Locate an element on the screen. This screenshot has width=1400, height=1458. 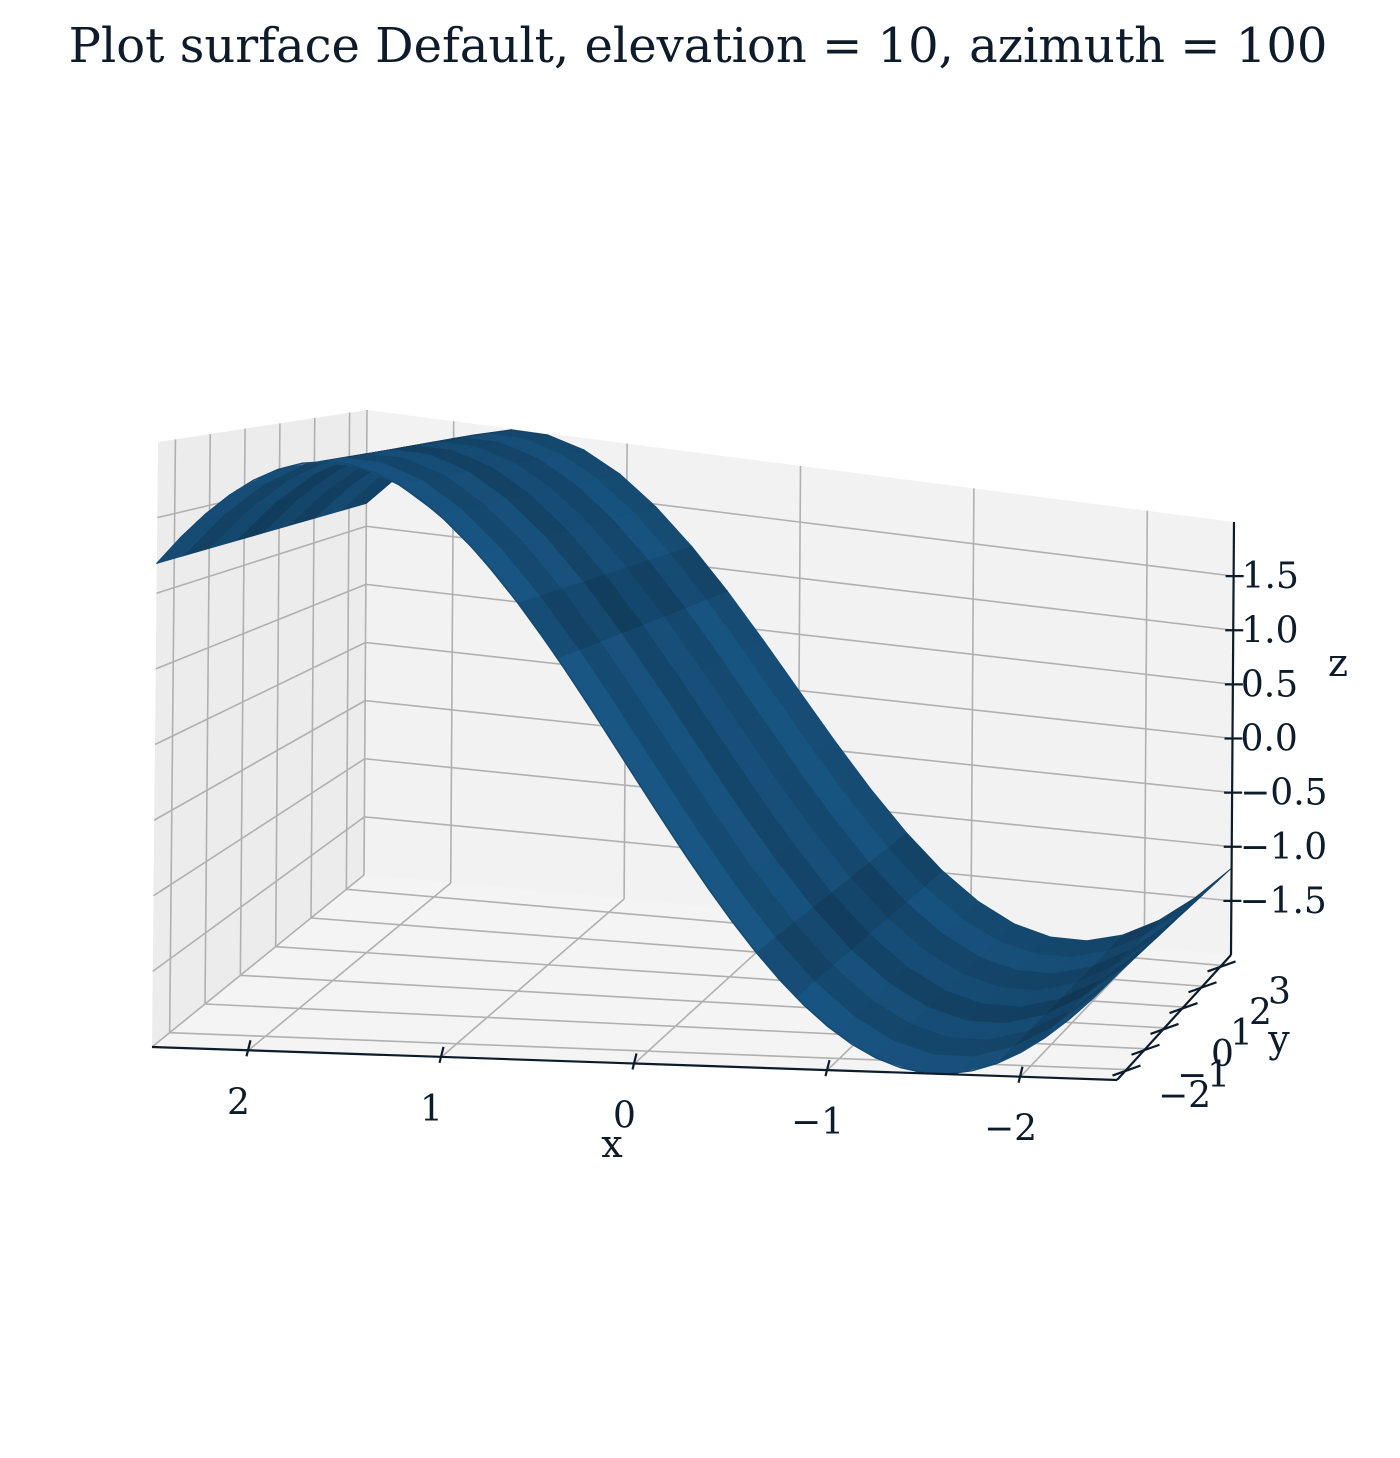
y-tick-label: 3 is located at coordinates (1279, 991).